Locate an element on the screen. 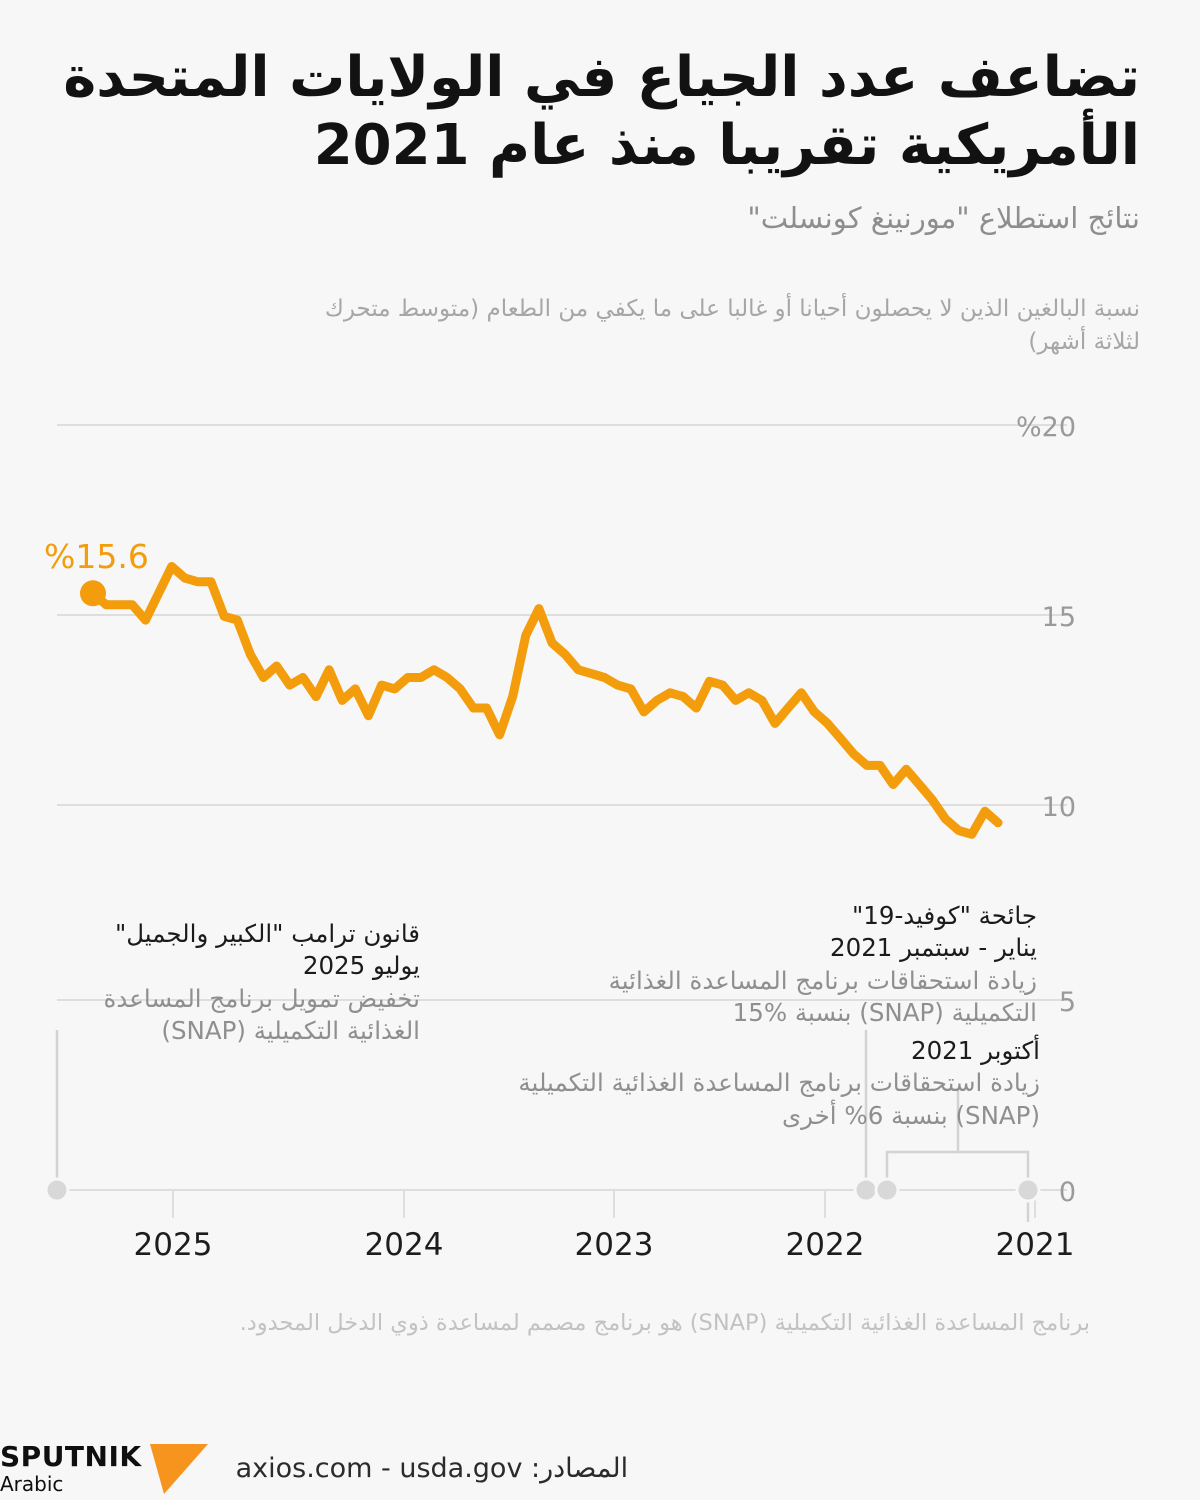  sputnik-logo-text: SPUTNIK Arabic is located at coordinates (71, 1467).